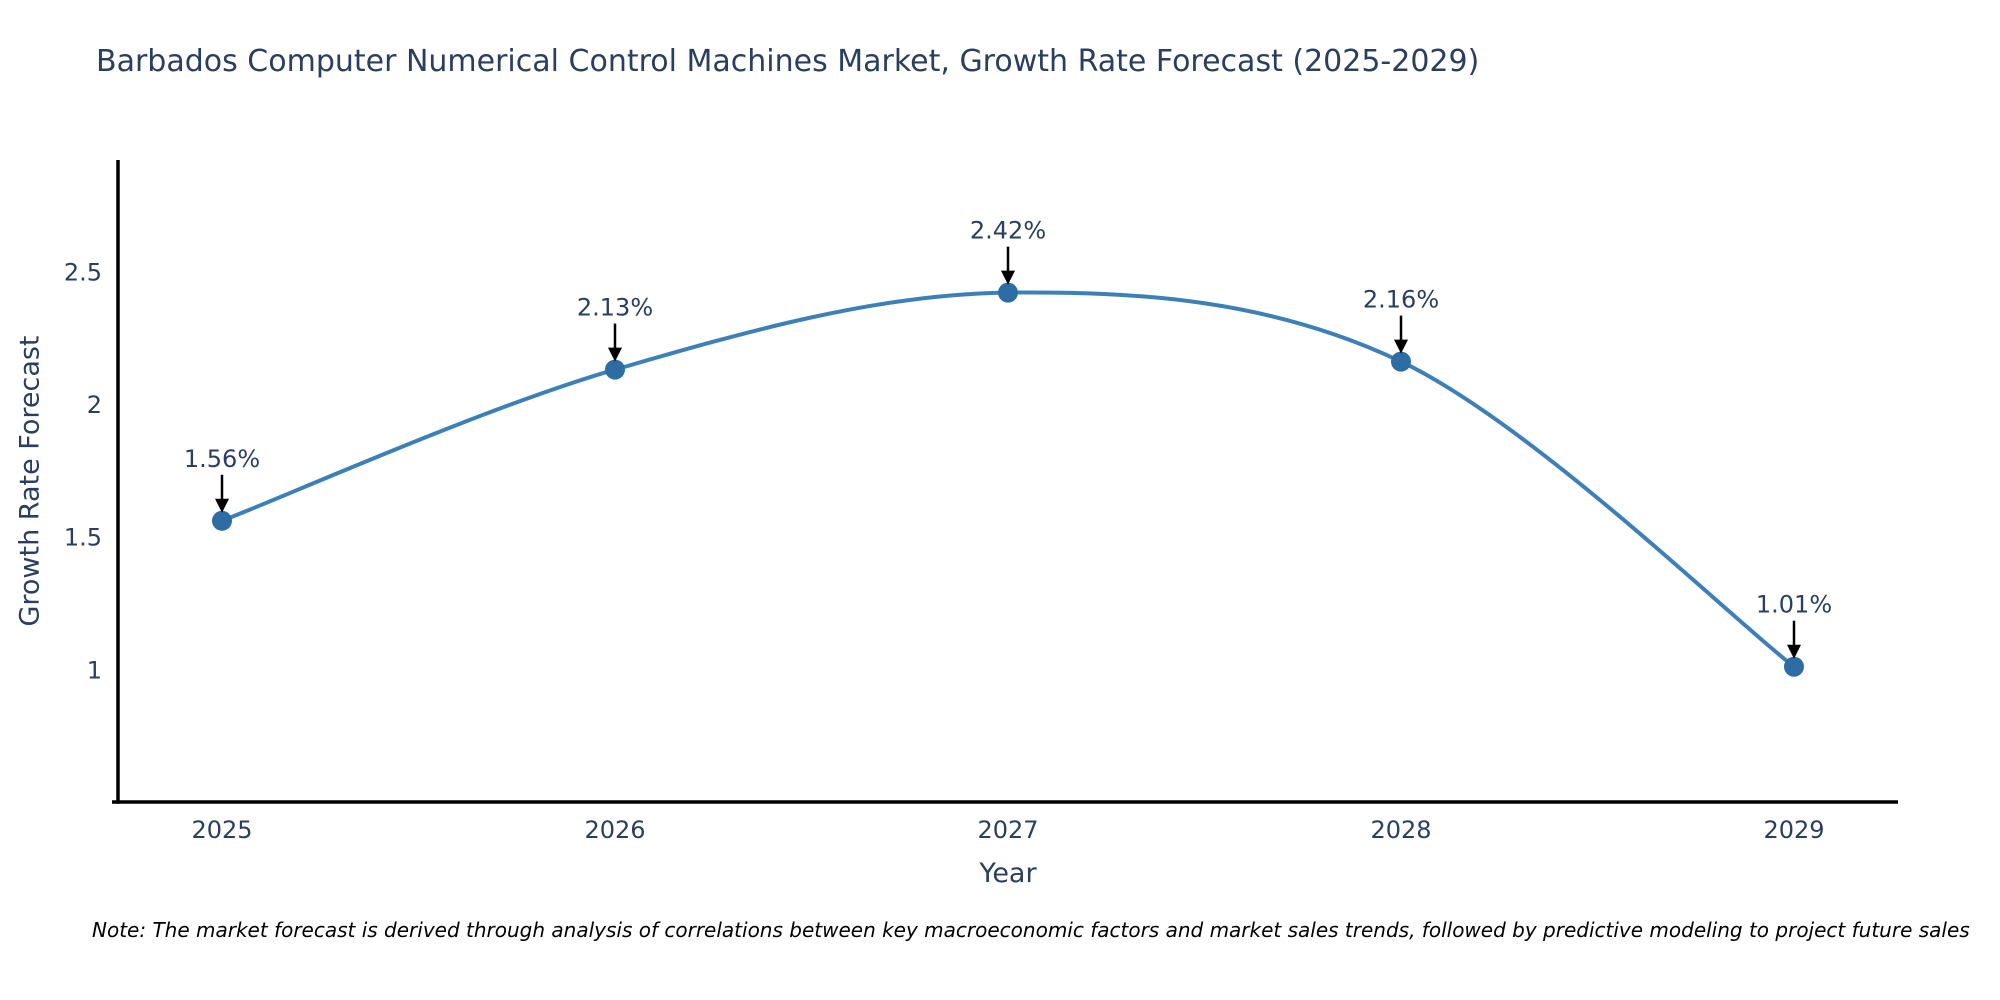  What do you see at coordinates (1400, 830) in the screenshot?
I see `x-tick-label: 2028` at bounding box center [1400, 830].